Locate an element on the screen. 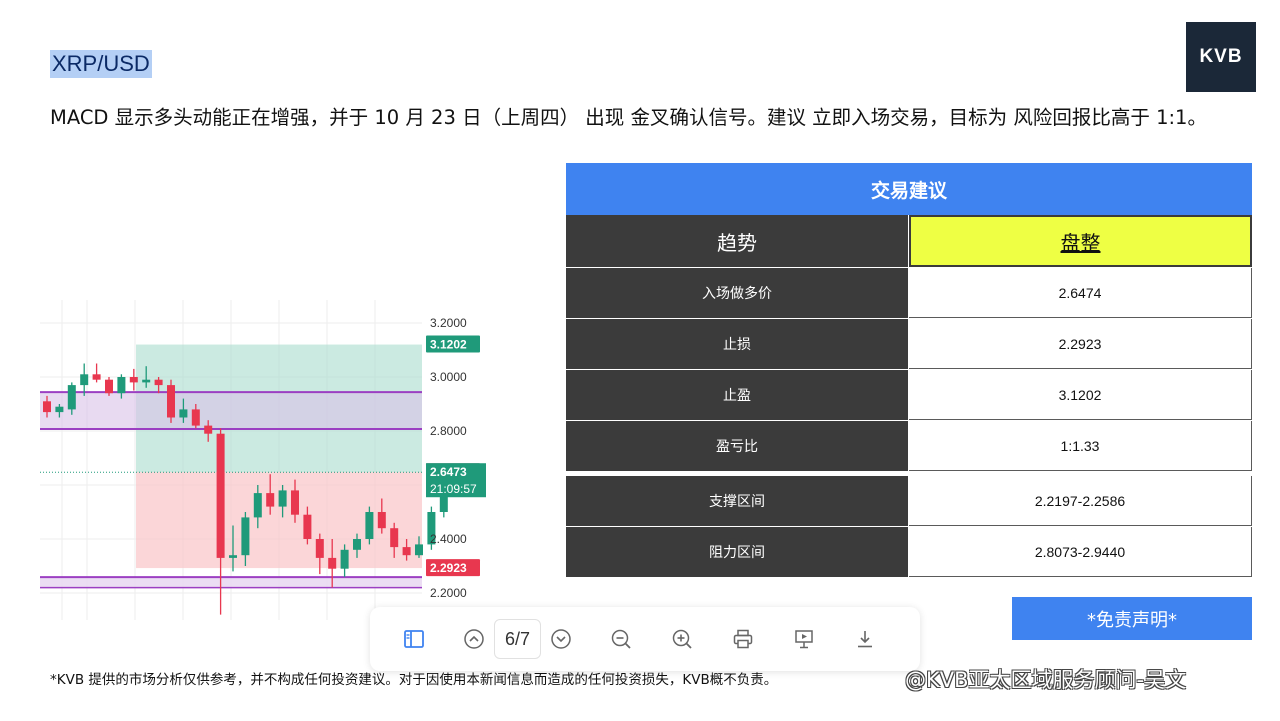 Image resolution: width=1280 pixels, height=721 pixels. take-profit-label-bg is located at coordinates (453, 344).